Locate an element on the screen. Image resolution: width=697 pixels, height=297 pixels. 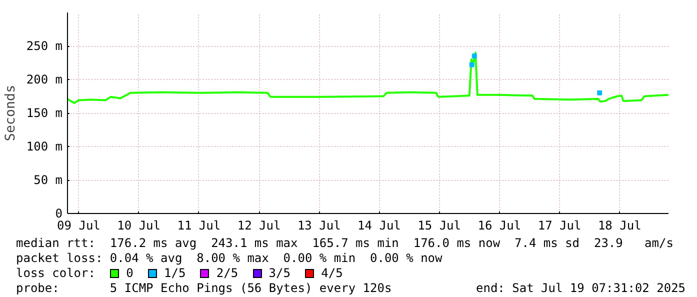
x-tick-label: 13 Jul is located at coordinates (319, 225).